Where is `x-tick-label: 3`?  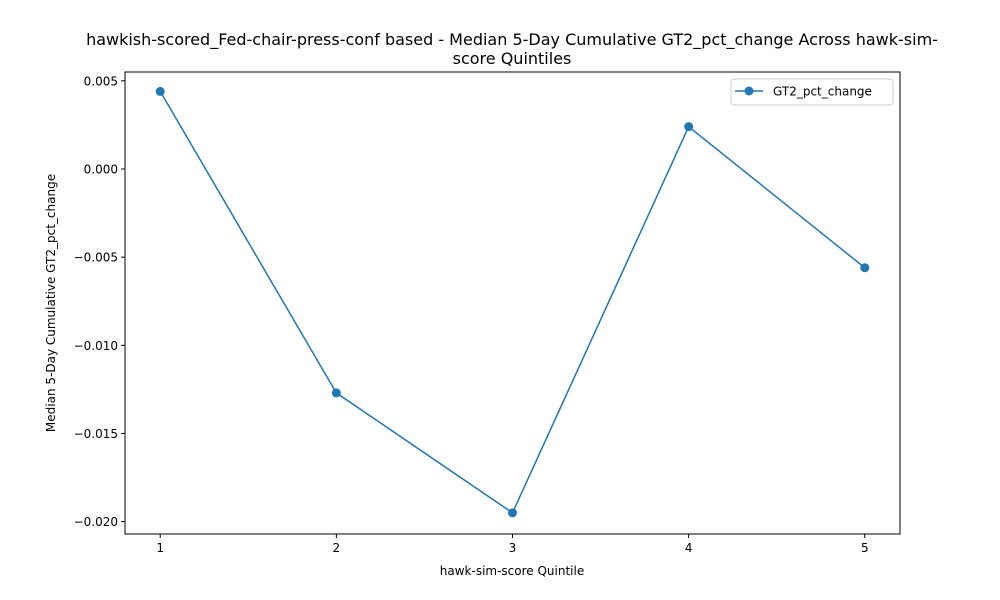 x-tick-label: 3 is located at coordinates (513, 548).